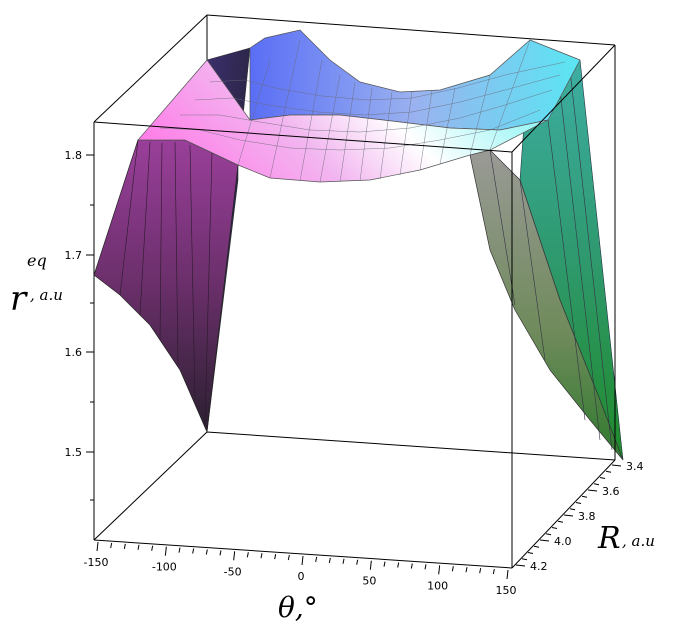 This screenshot has width=679, height=627. What do you see at coordinates (563, 541) in the screenshot?
I see `y-tick-label: 4.0` at bounding box center [563, 541].